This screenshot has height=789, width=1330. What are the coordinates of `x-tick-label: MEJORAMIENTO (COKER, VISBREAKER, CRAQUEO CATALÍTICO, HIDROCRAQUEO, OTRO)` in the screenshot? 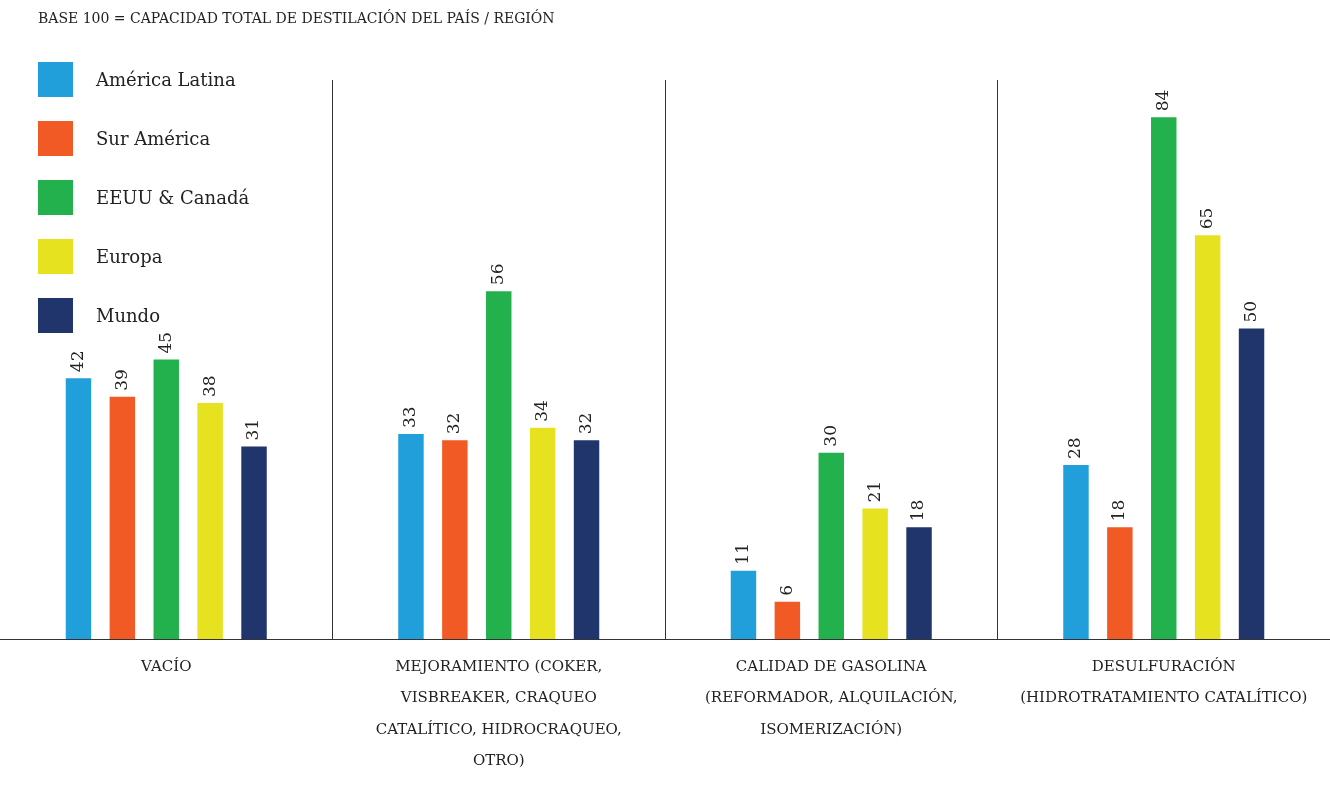 It's located at (498, 713).